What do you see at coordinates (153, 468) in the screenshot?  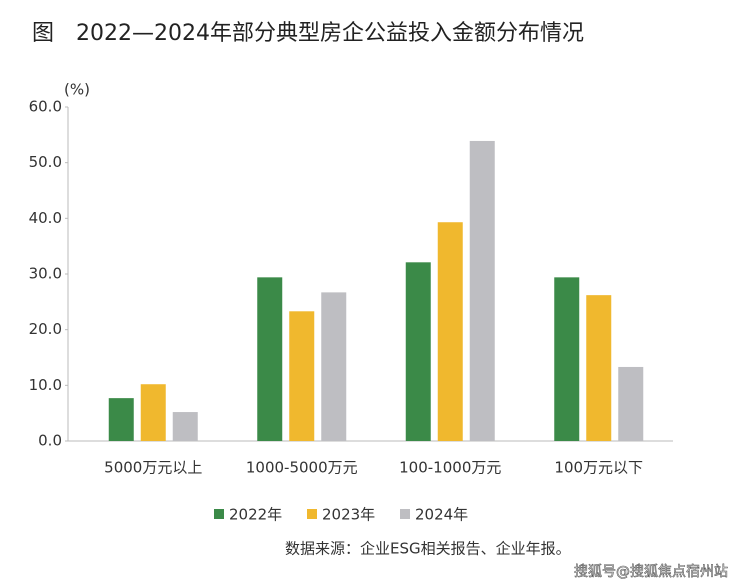 I see `x-tick-label: 5000万元以上` at bounding box center [153, 468].